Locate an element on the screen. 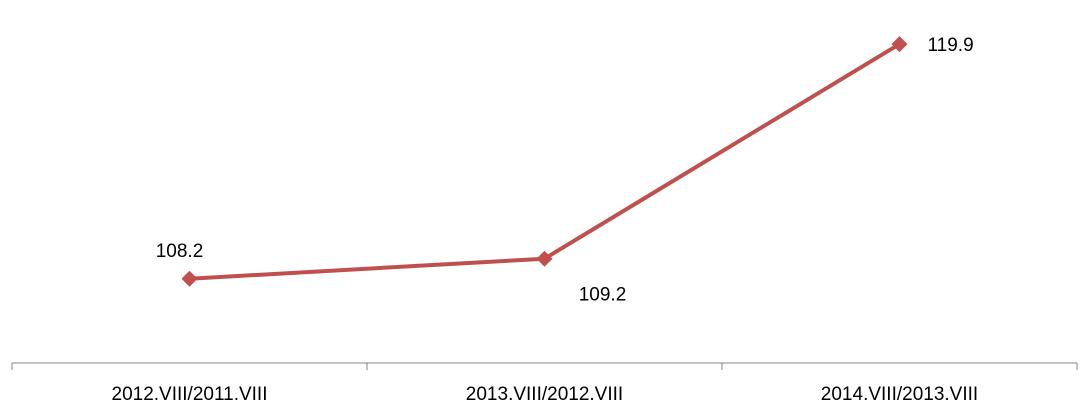 This screenshot has width=1080, height=410. data-label: 119.9 is located at coordinates (951, 45).